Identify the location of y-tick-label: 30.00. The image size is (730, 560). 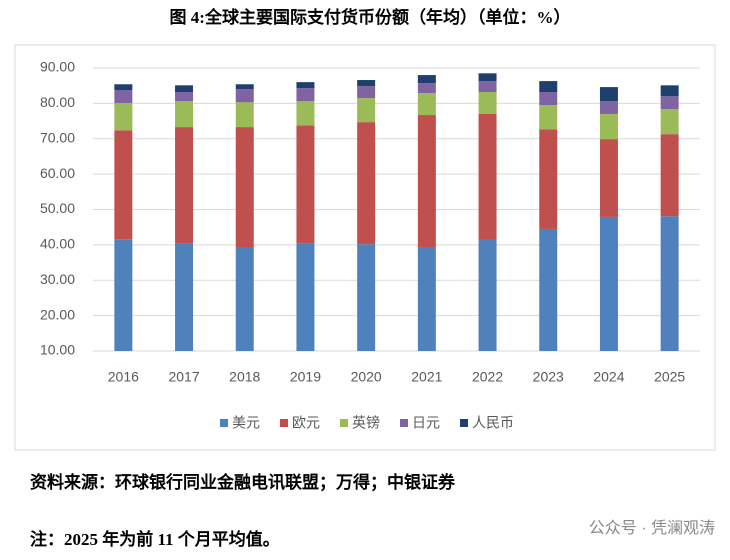
(57, 279).